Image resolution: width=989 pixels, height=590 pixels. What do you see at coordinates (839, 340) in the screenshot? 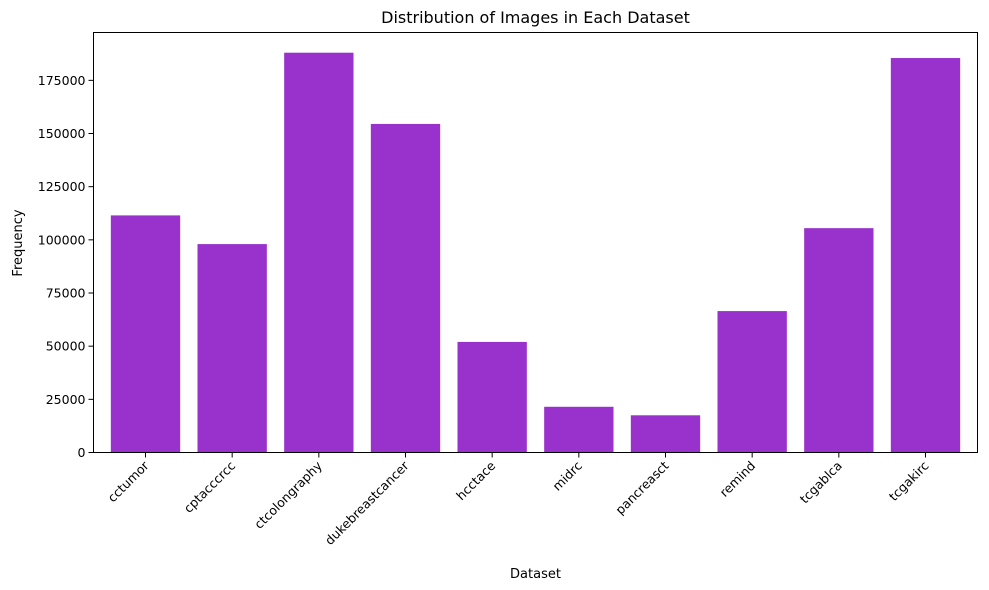
I see `bar-tcgablca` at bounding box center [839, 340].